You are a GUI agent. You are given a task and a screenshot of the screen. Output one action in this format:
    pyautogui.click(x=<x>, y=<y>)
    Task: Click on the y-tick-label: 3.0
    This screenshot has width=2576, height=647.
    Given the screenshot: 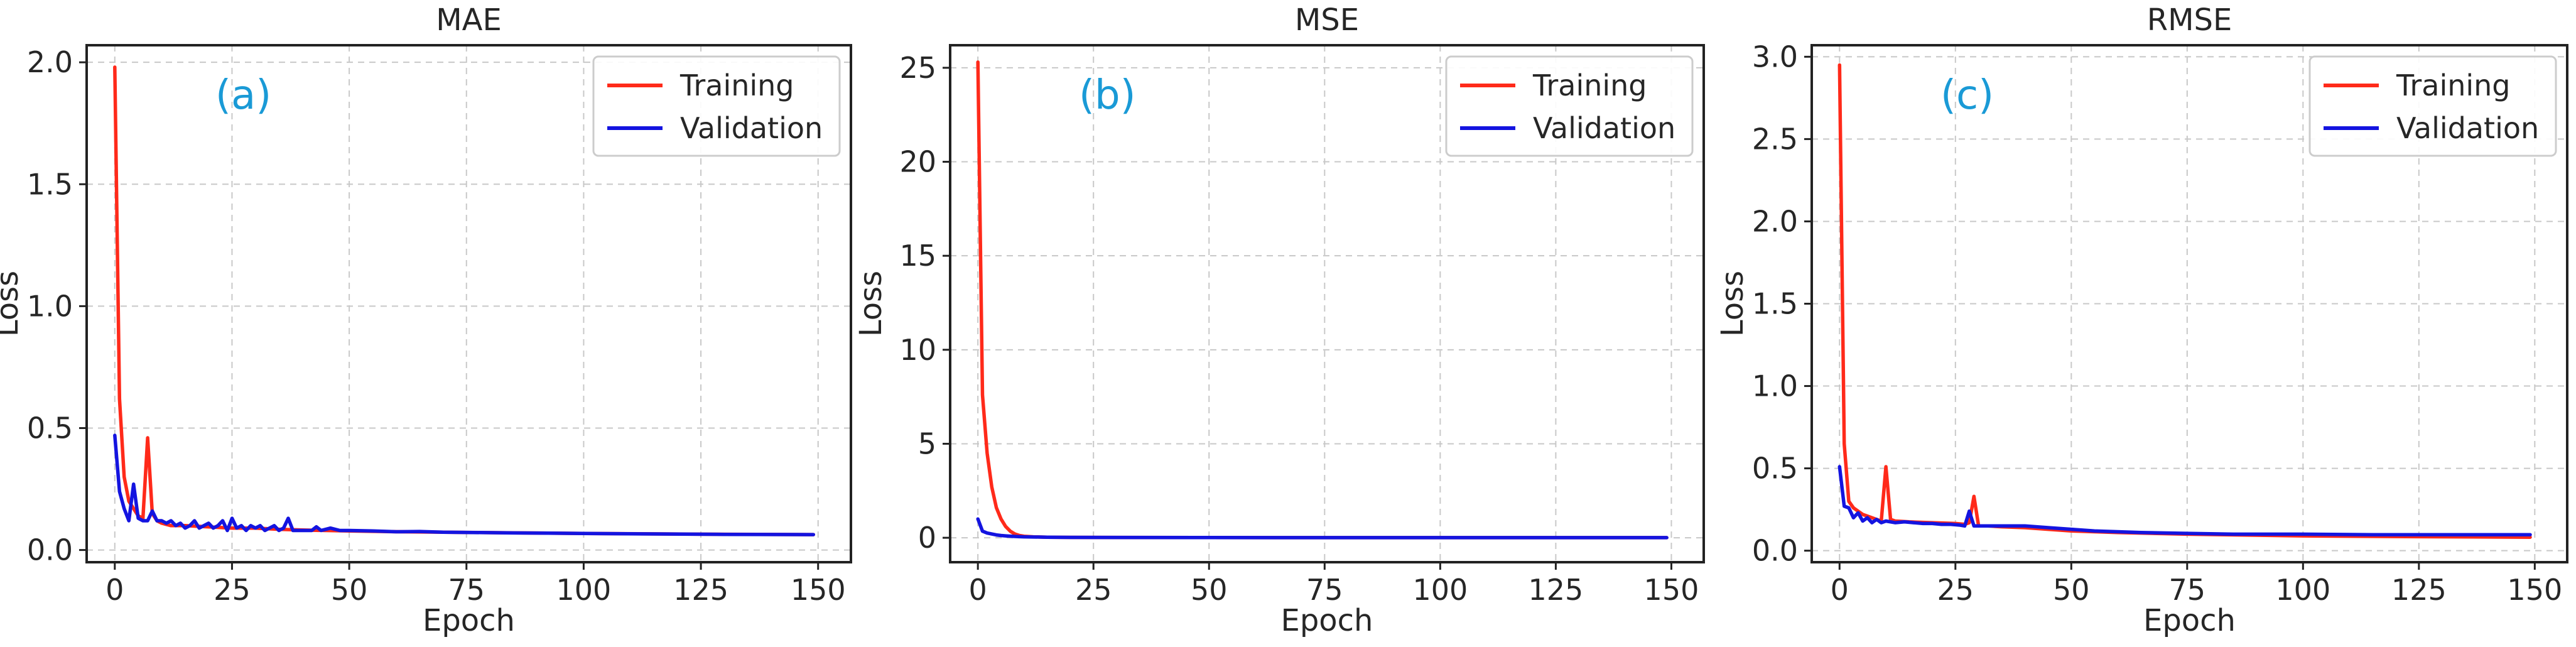 What is the action you would take?
    pyautogui.click(x=1775, y=56)
    